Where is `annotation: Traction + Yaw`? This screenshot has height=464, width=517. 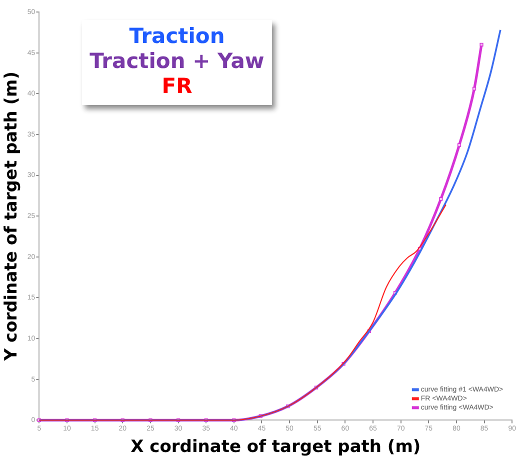 annotation: Traction + Yaw is located at coordinates (177, 61).